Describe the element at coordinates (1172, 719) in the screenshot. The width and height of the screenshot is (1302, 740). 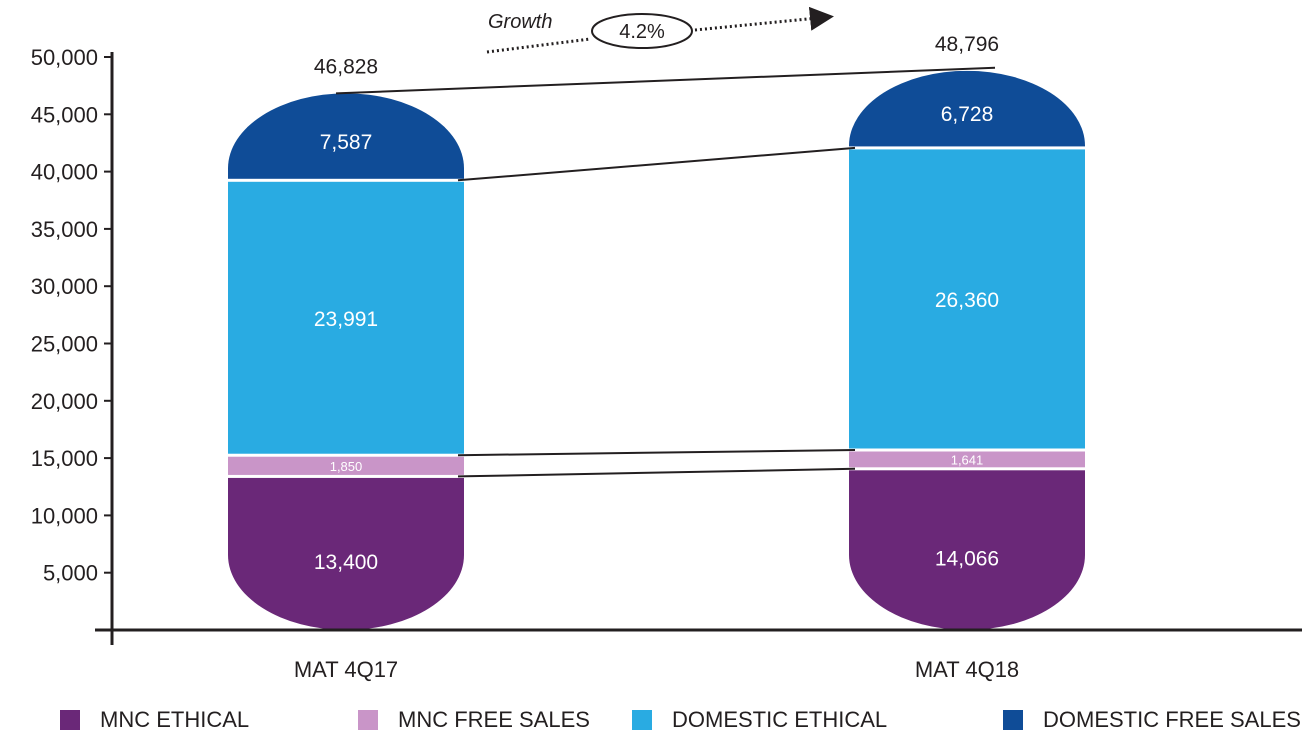
I see `legend-label: DOMESTIC FREE SALES` at that location.